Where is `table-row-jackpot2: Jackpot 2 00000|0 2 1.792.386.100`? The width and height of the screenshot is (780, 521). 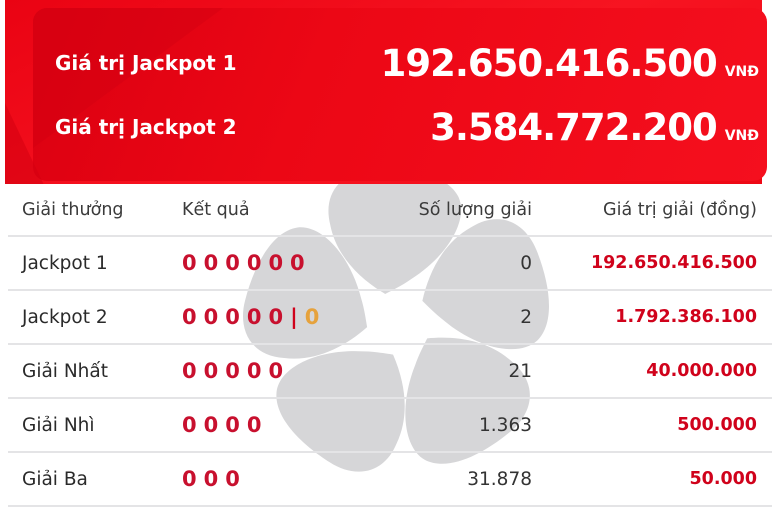 table-row-jackpot2: Jackpot 2 00000|0 2 1.792.386.100 is located at coordinates (390, 318).